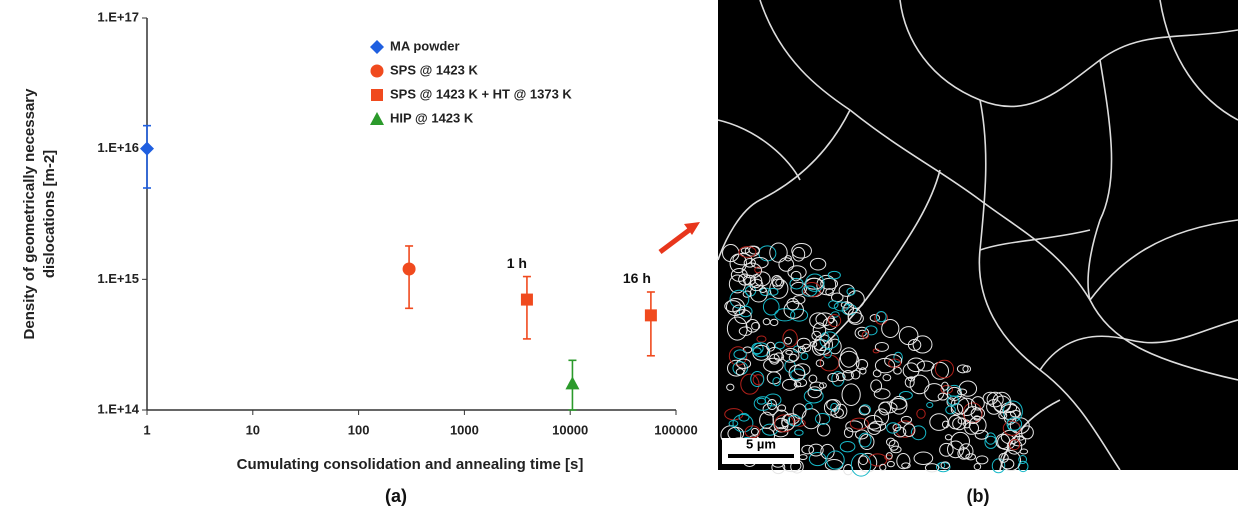 This screenshot has height=512, width=1238. Describe the element at coordinates (359, 429) in the screenshot. I see `x-tick-label: 100` at that location.